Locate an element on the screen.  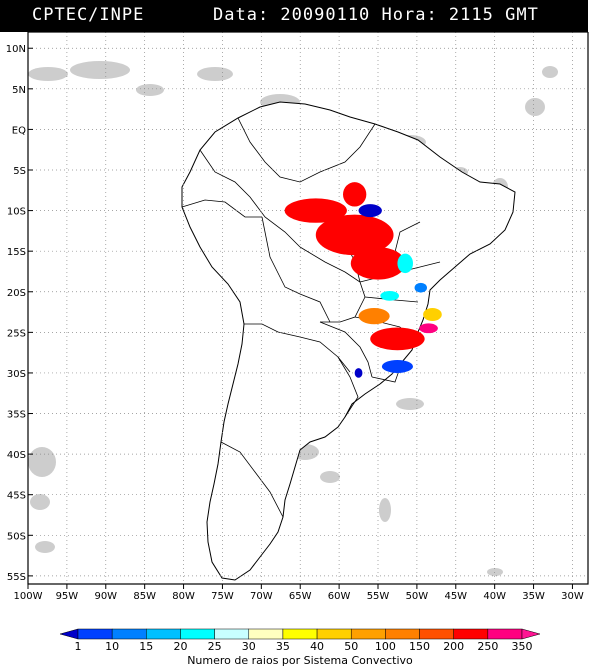
lat-label: 45S is located at coordinates (16, 496).